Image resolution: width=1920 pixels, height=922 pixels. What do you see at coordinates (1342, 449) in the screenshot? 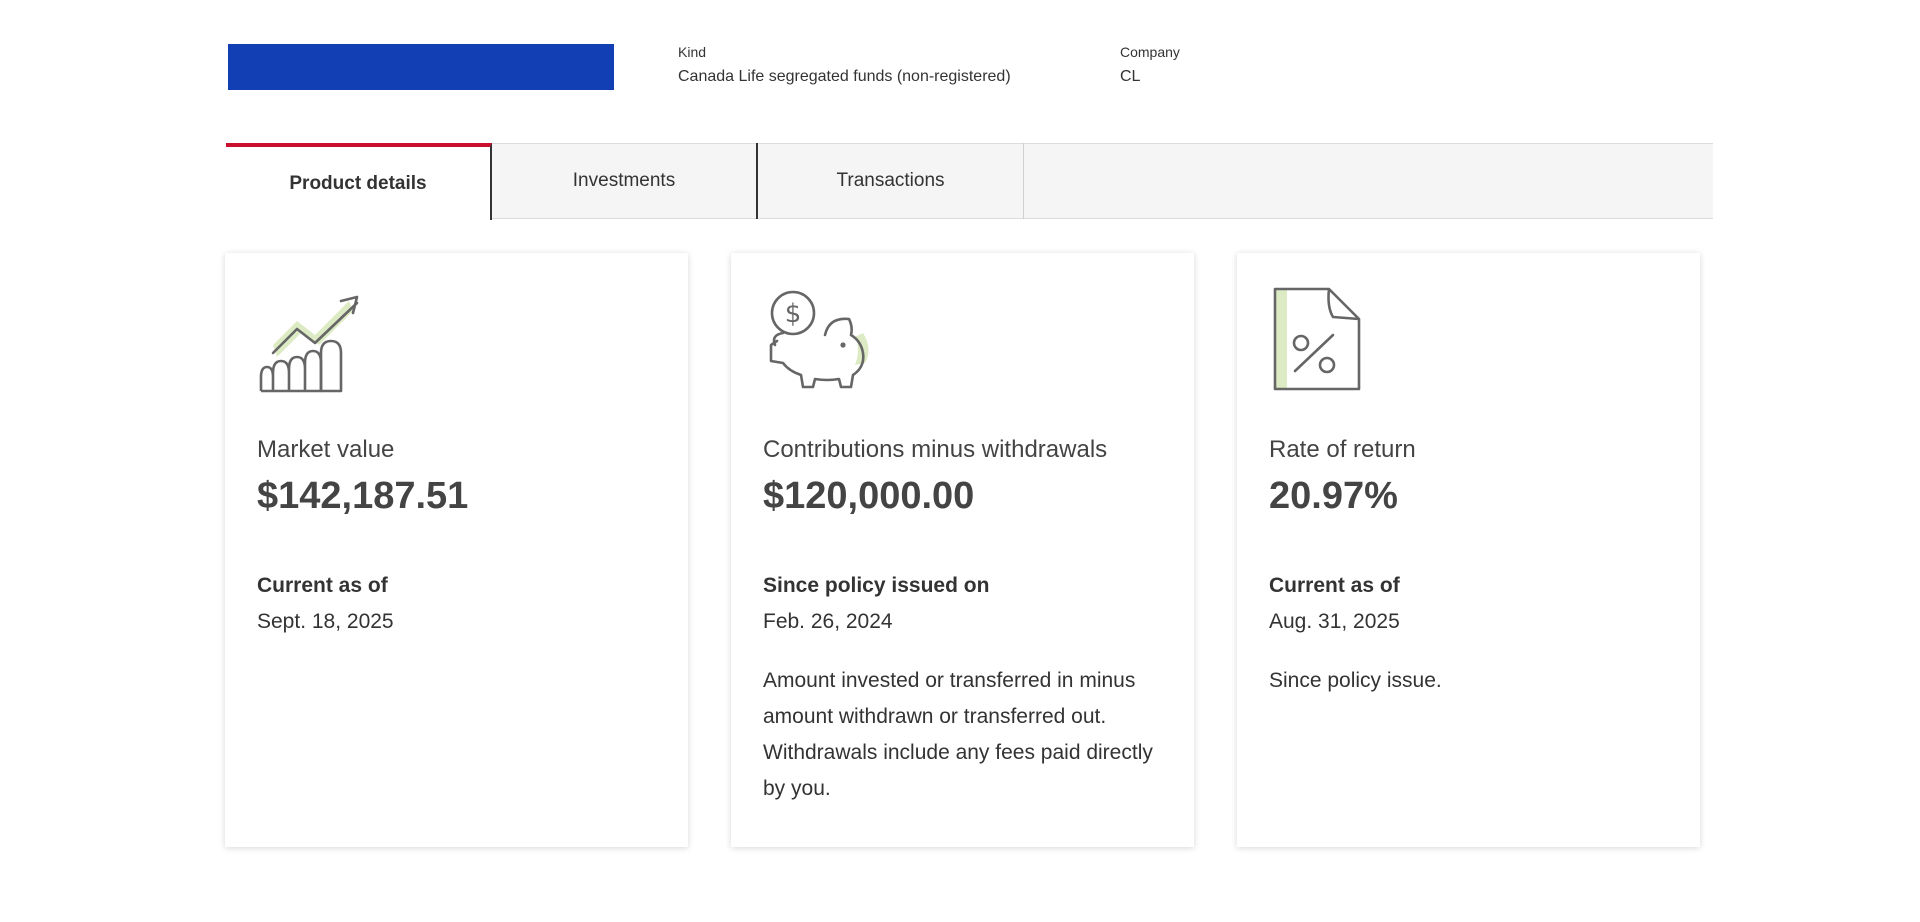
I see `rate-of-return-title: Rate of return` at bounding box center [1342, 449].